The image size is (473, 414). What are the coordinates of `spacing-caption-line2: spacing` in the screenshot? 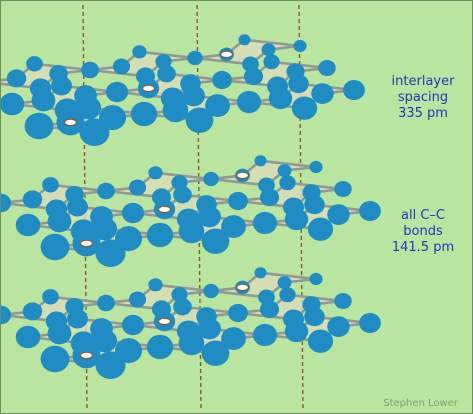 It's located at (423, 97).